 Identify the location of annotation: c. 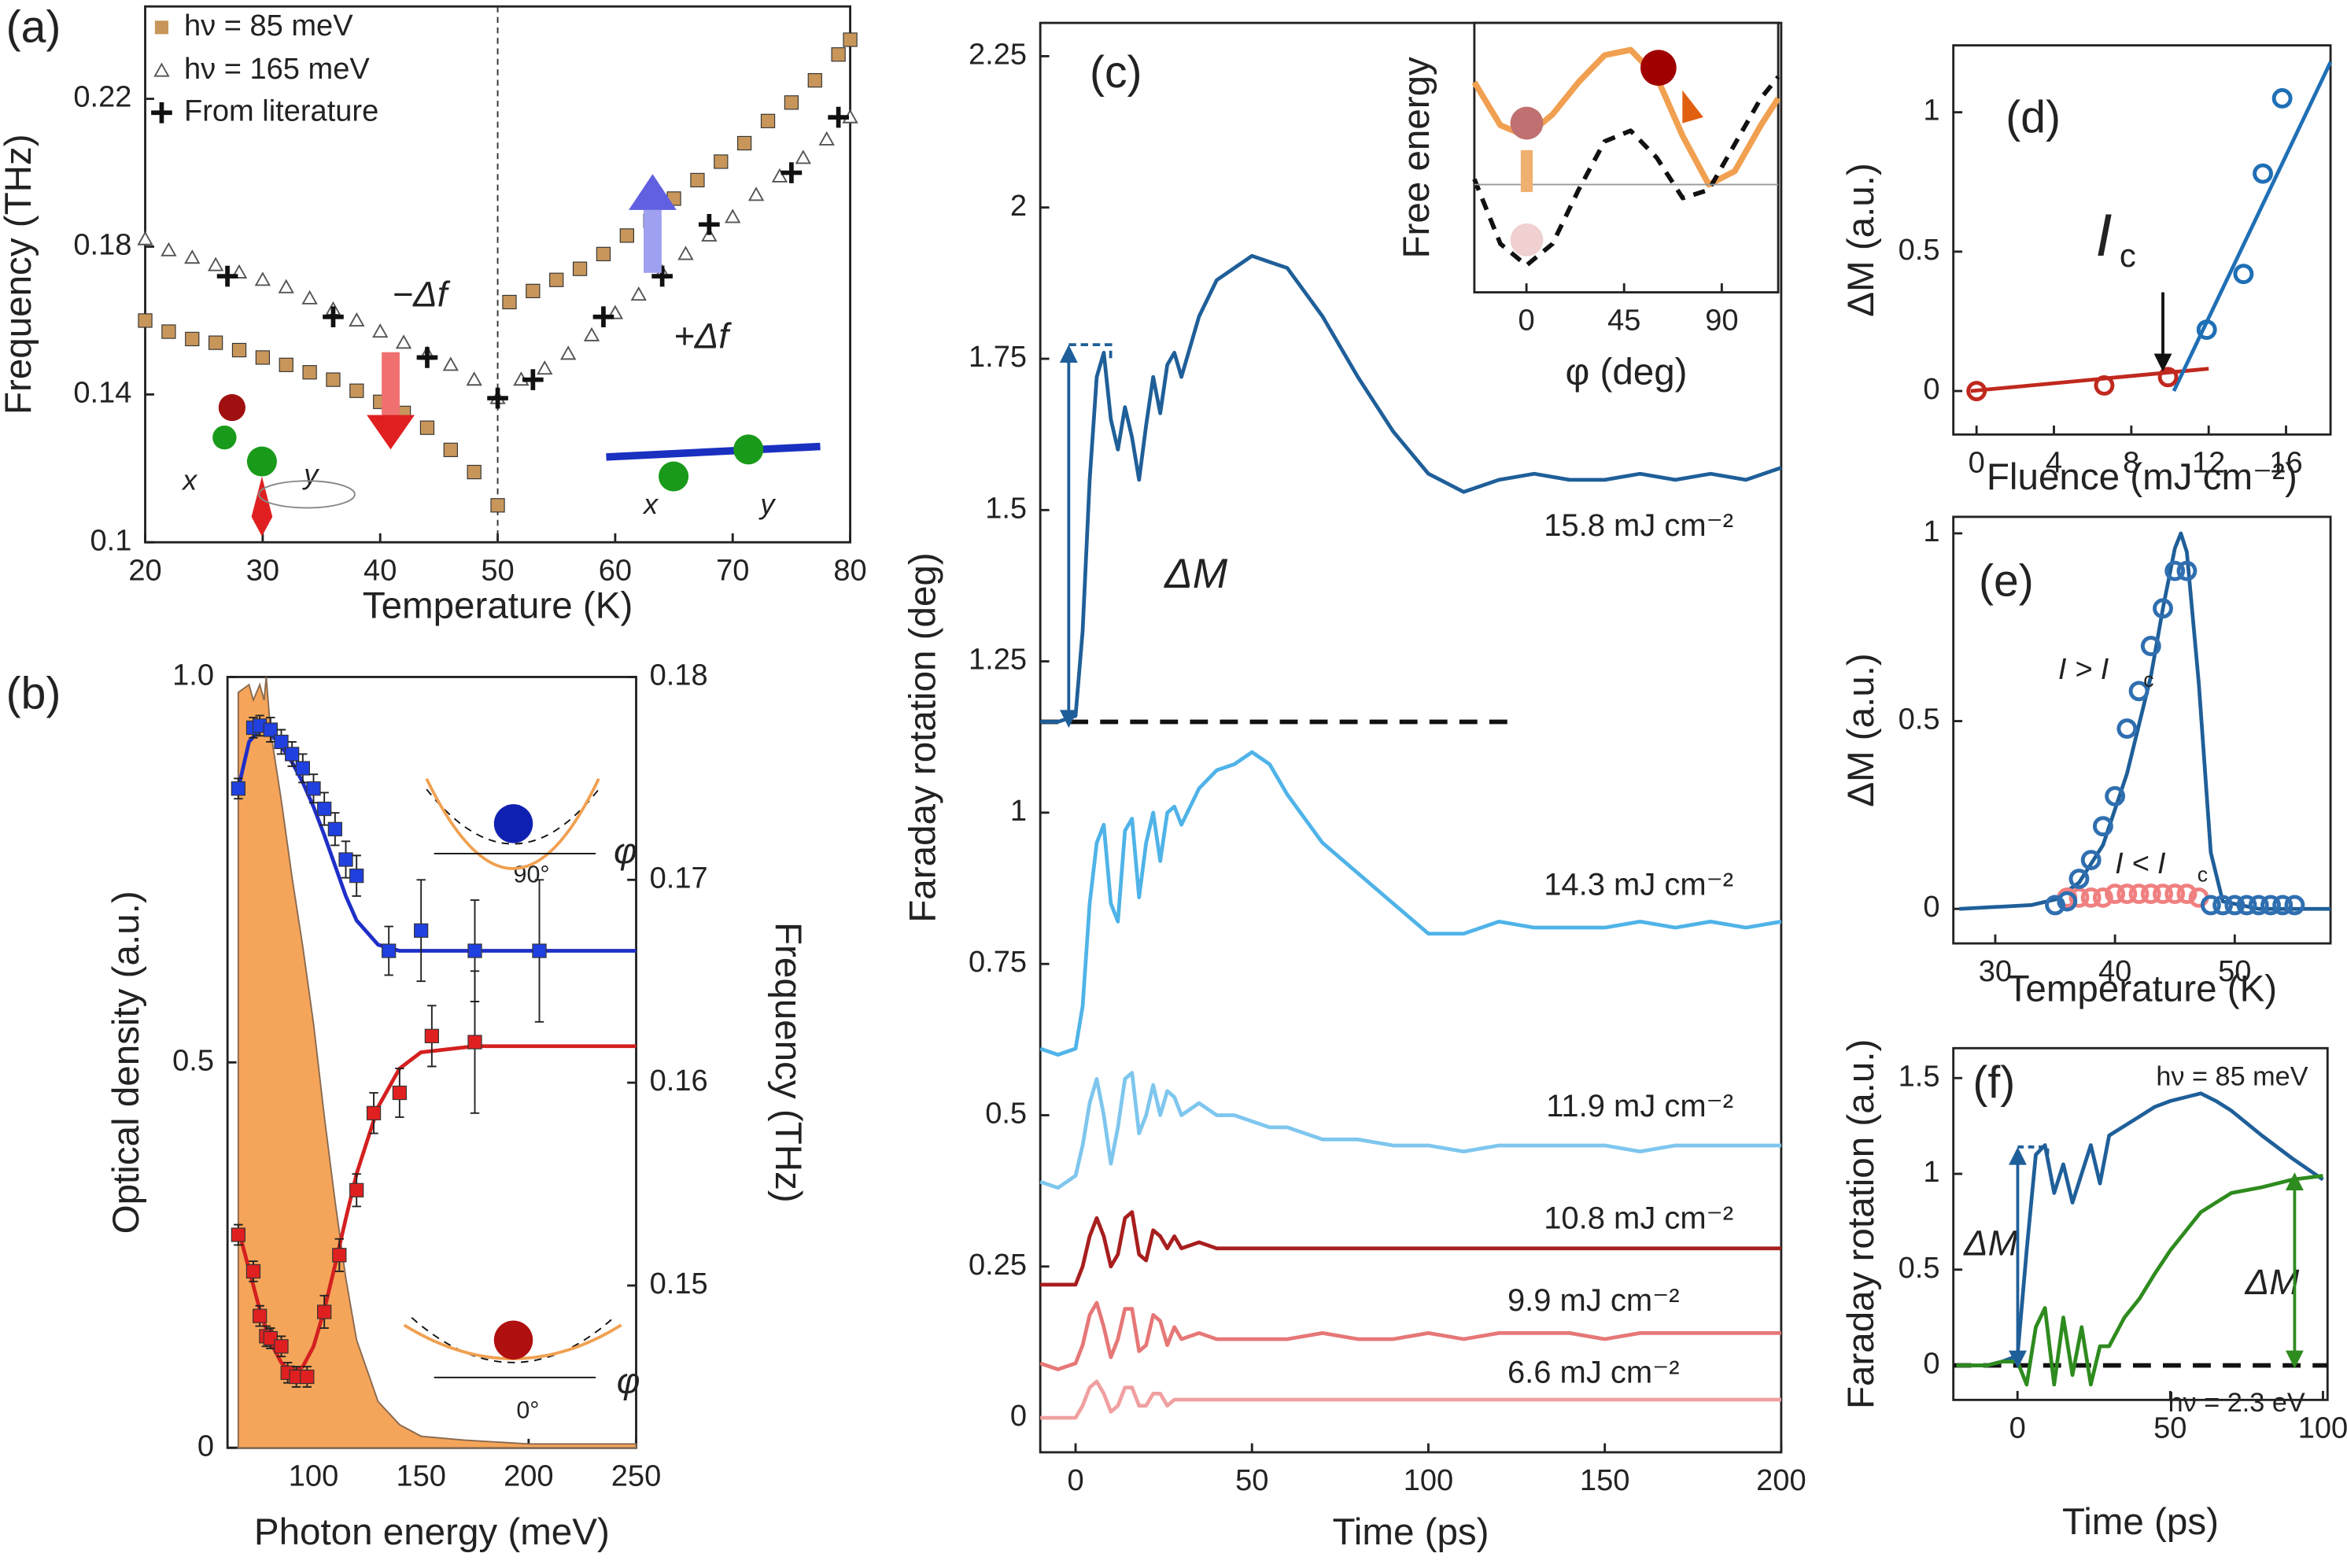
(2128, 255).